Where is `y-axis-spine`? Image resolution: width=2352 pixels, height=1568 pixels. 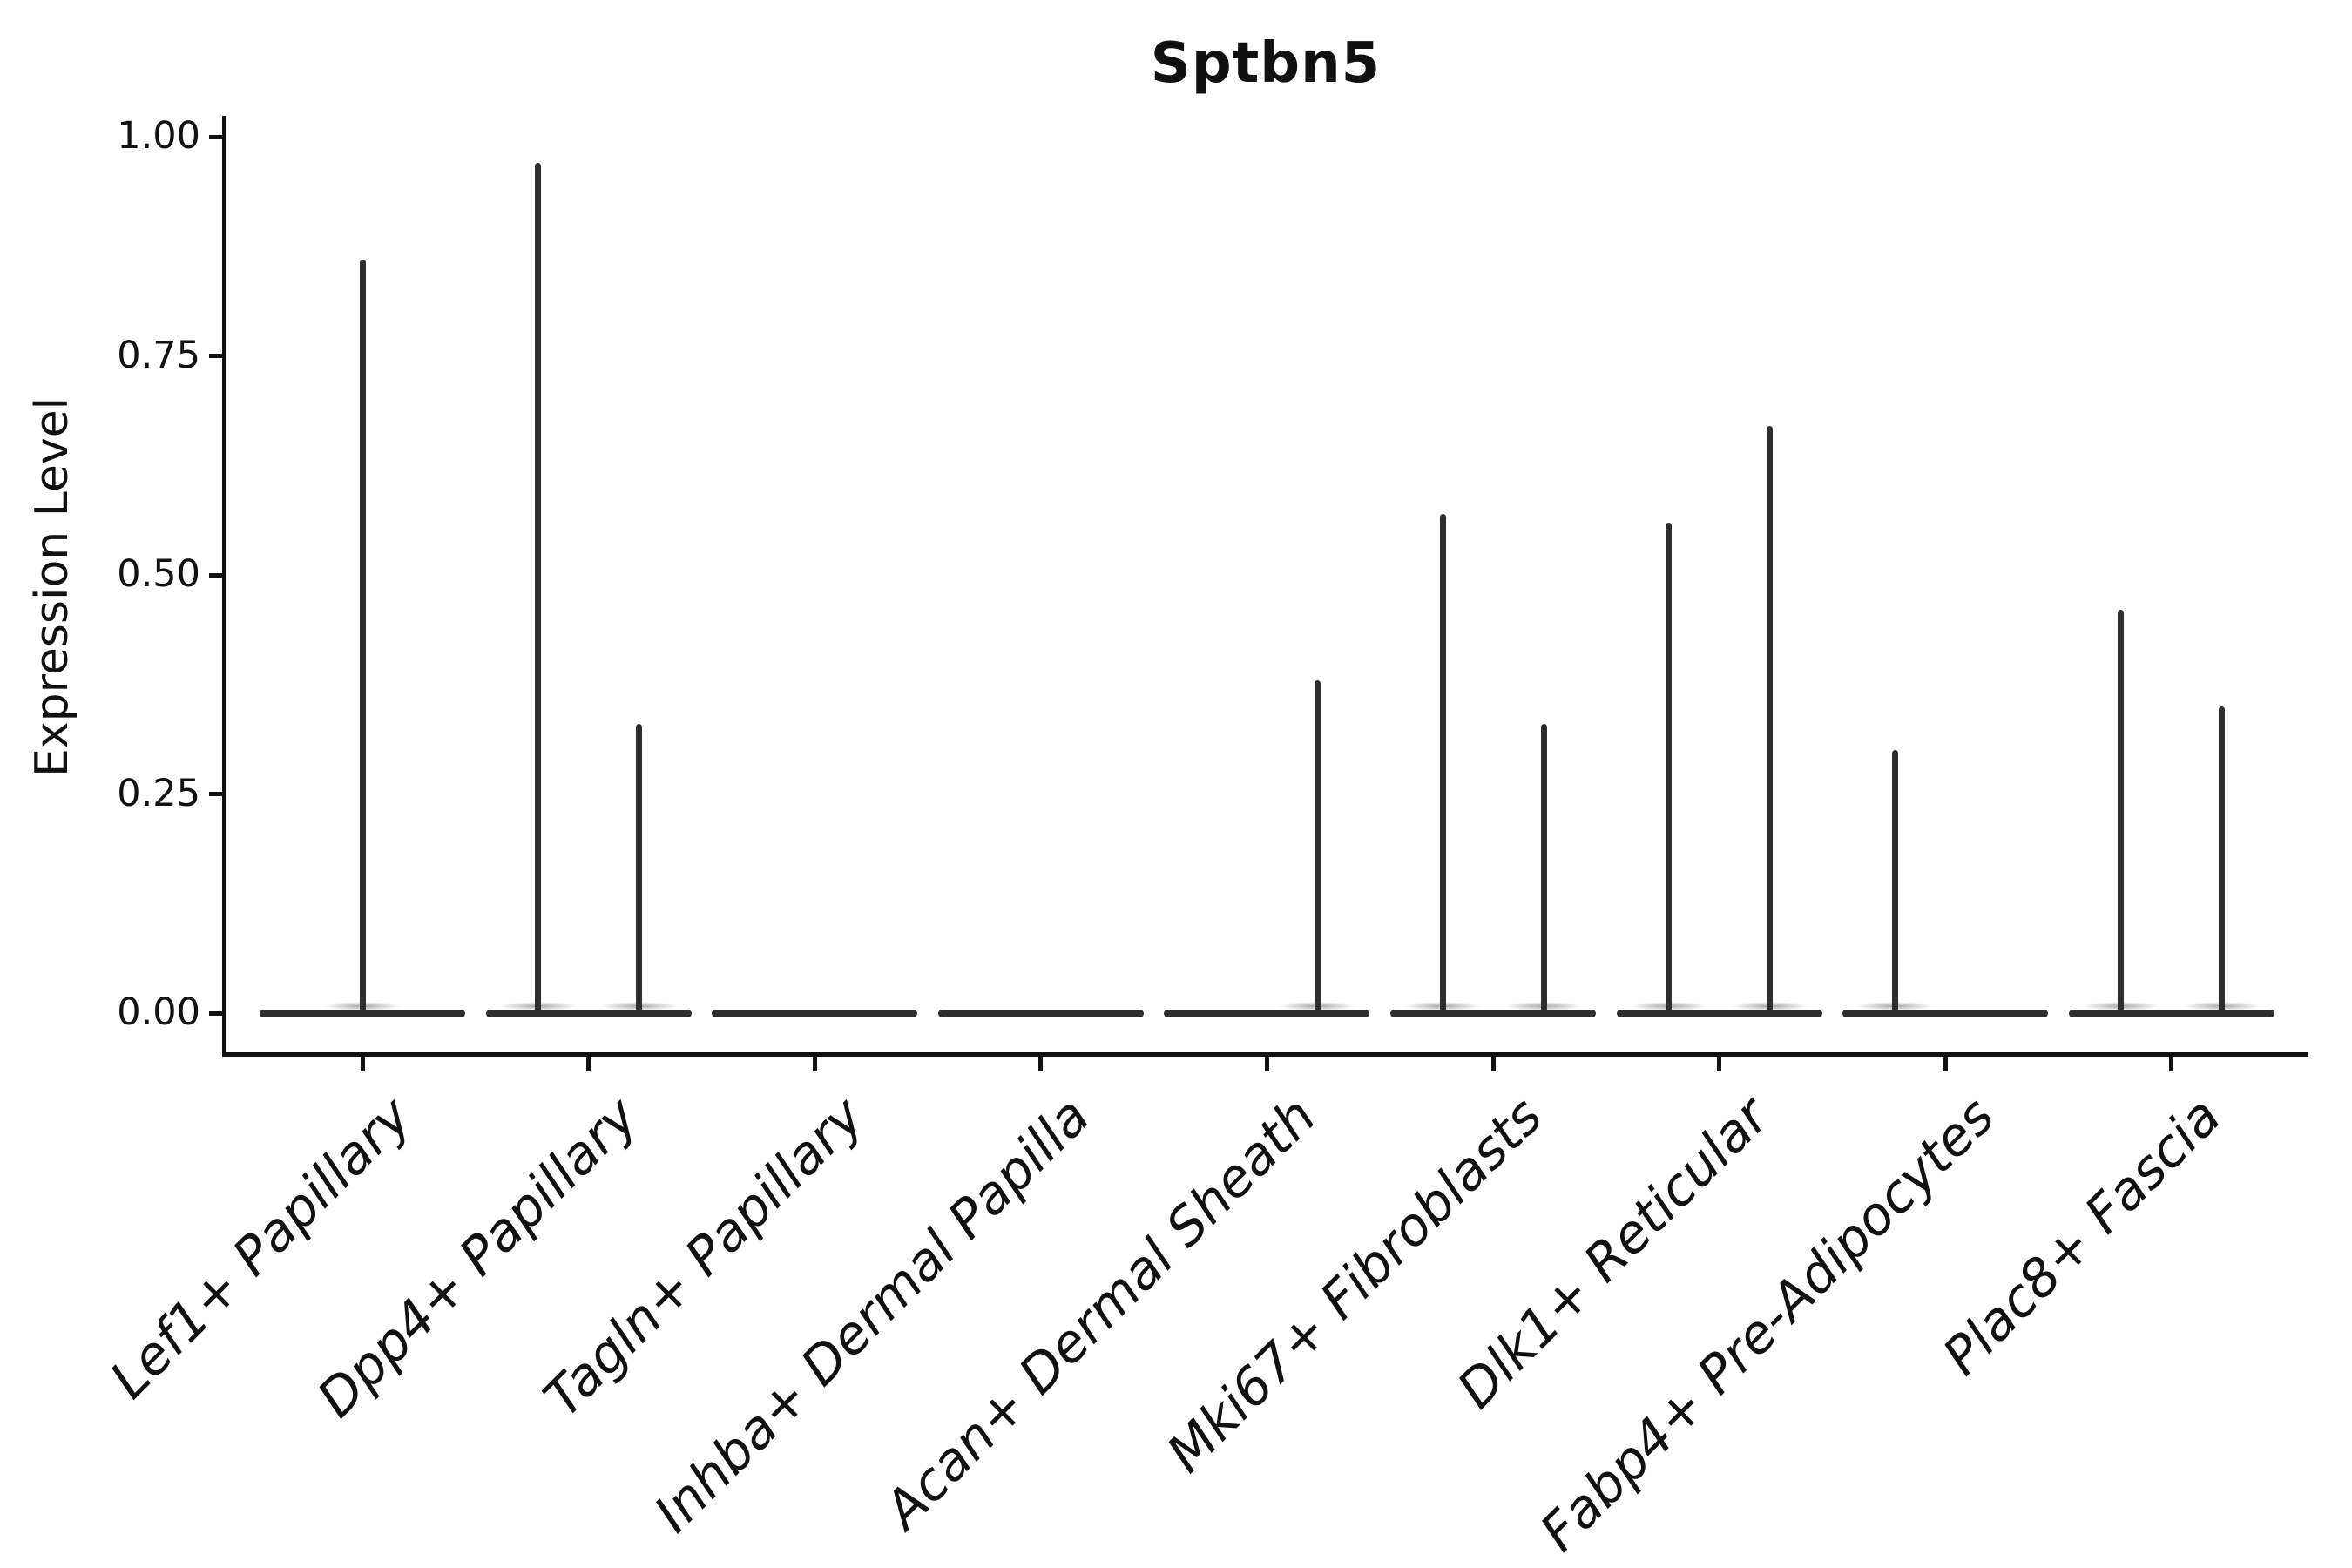 y-axis-spine is located at coordinates (224, 586).